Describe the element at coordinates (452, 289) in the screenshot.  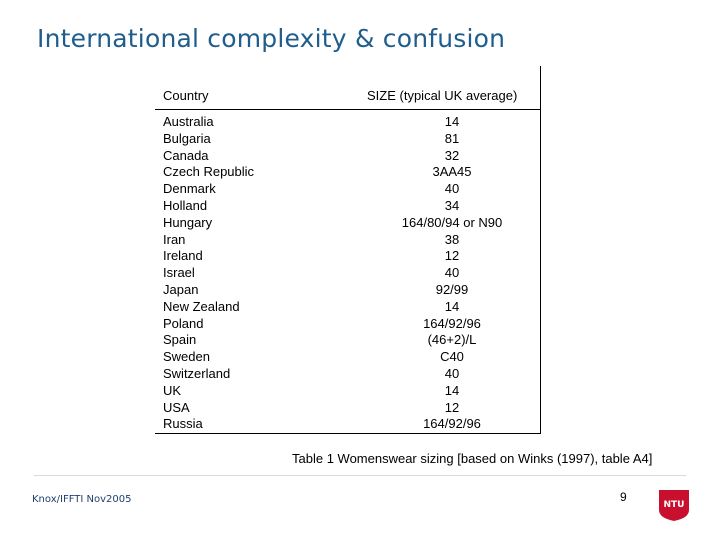
I see `size-cell: 92/99` at that location.